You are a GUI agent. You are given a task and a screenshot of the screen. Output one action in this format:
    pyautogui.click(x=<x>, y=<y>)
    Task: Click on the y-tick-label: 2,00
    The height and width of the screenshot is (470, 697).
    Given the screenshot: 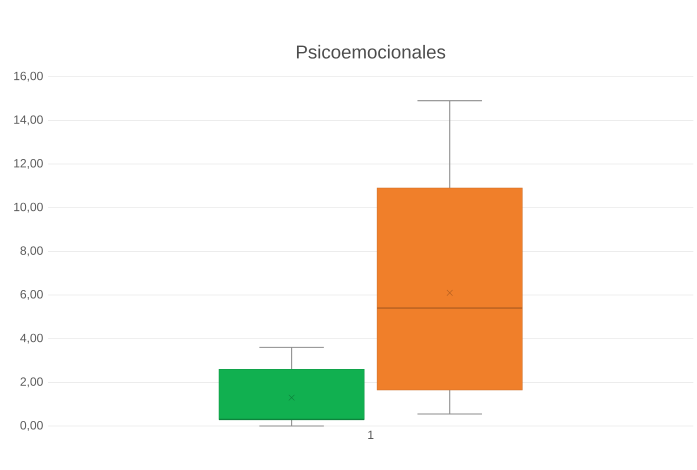 What is the action you would take?
    pyautogui.click(x=31, y=382)
    